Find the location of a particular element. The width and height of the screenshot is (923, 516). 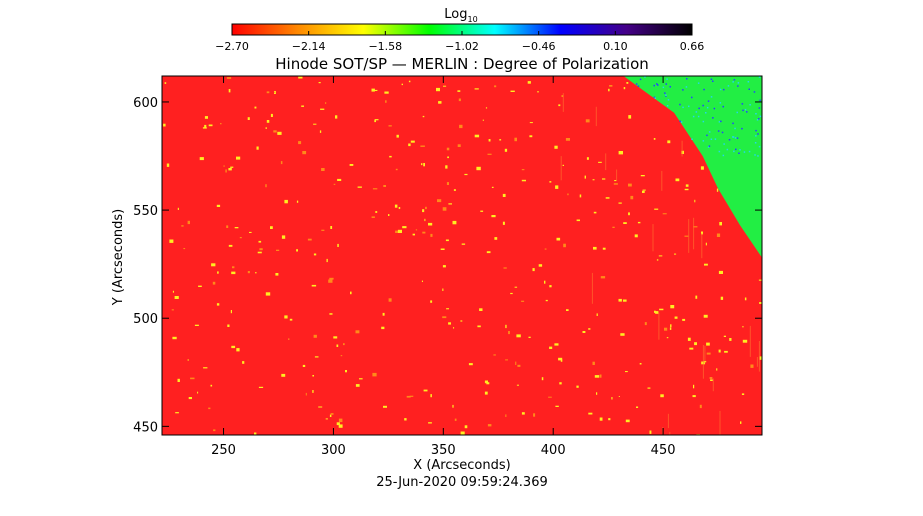

colorbar-tick-label: −2.70 is located at coordinates (232, 46).